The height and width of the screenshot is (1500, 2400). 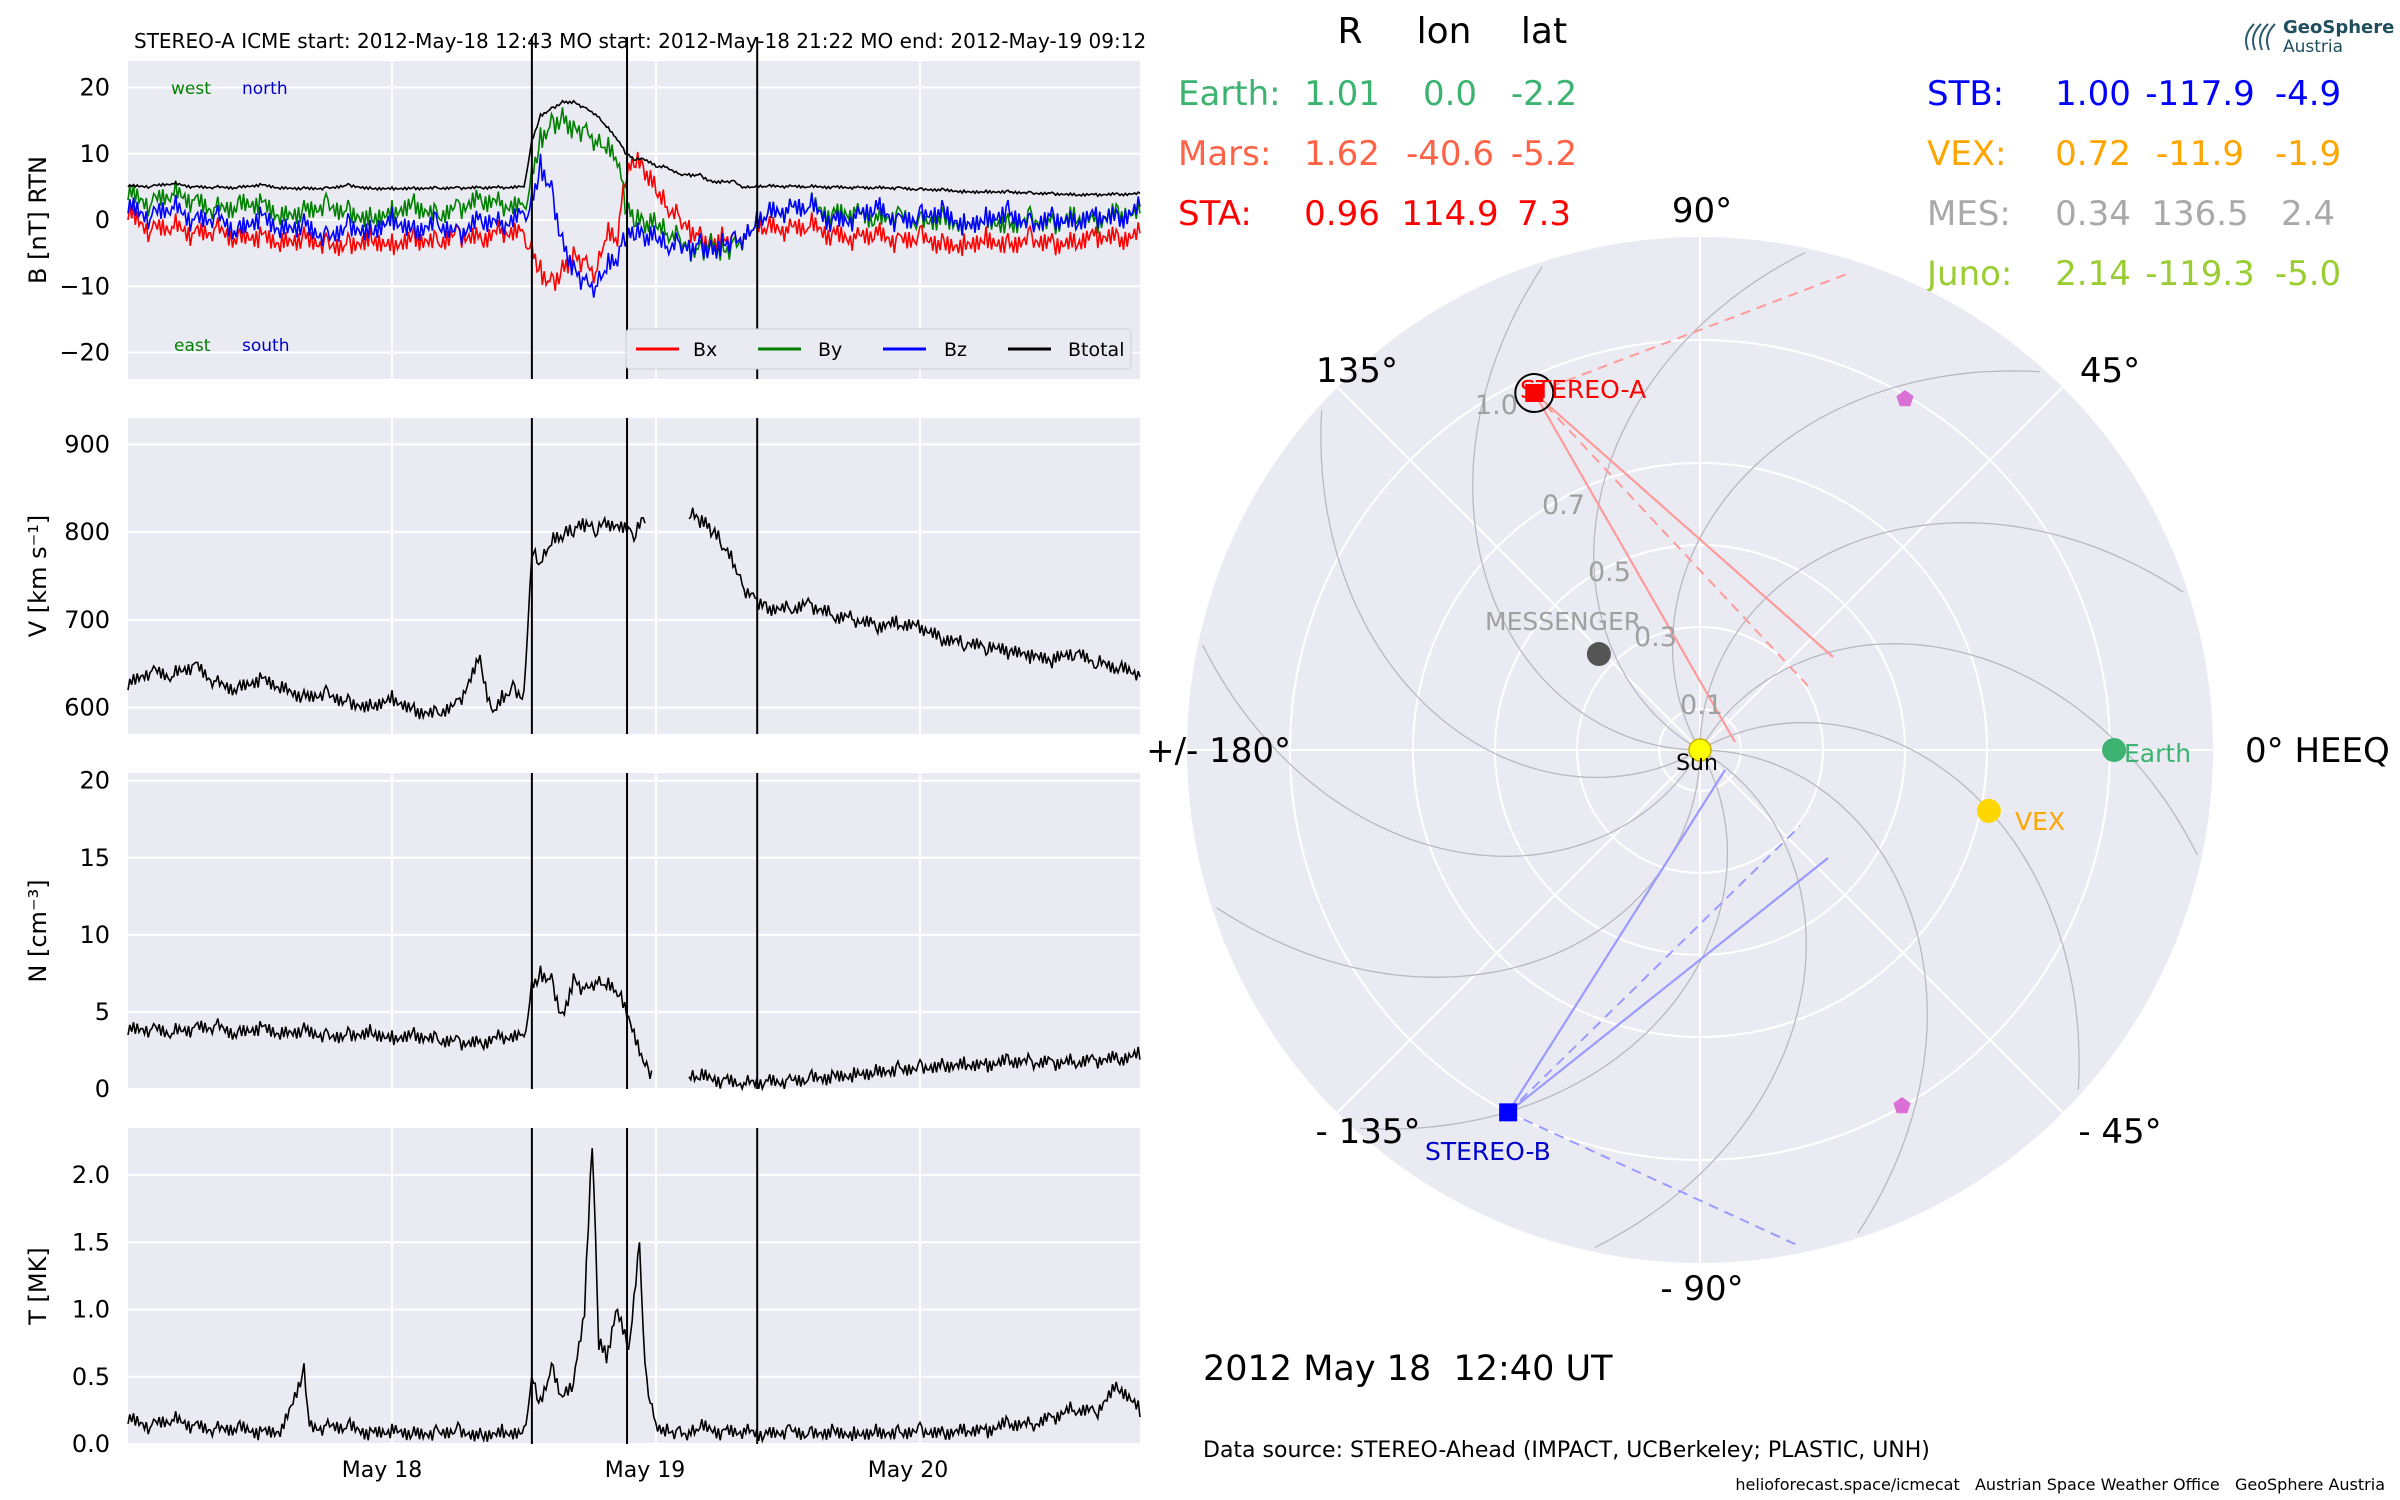 What do you see at coordinates (91, 1242) in the screenshot?
I see `ytick-label: 1.5` at bounding box center [91, 1242].